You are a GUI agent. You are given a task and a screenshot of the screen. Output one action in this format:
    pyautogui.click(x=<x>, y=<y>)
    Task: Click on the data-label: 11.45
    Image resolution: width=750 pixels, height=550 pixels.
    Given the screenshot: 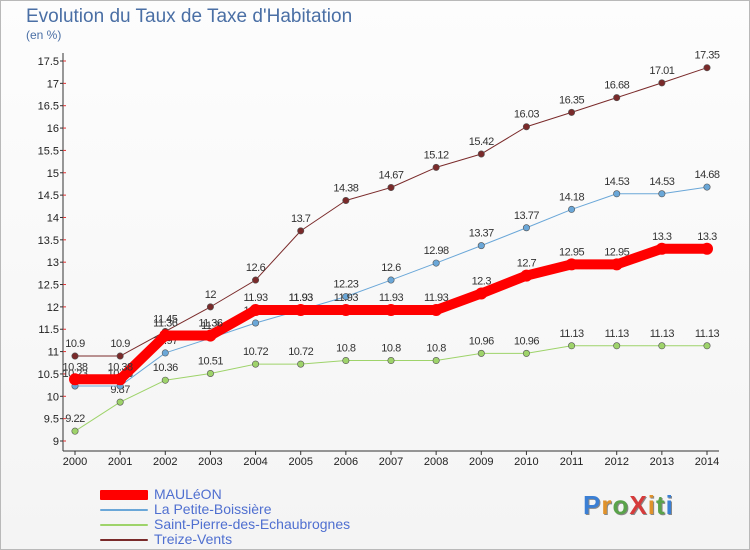 What is the action you would take?
    pyautogui.click(x=165, y=319)
    